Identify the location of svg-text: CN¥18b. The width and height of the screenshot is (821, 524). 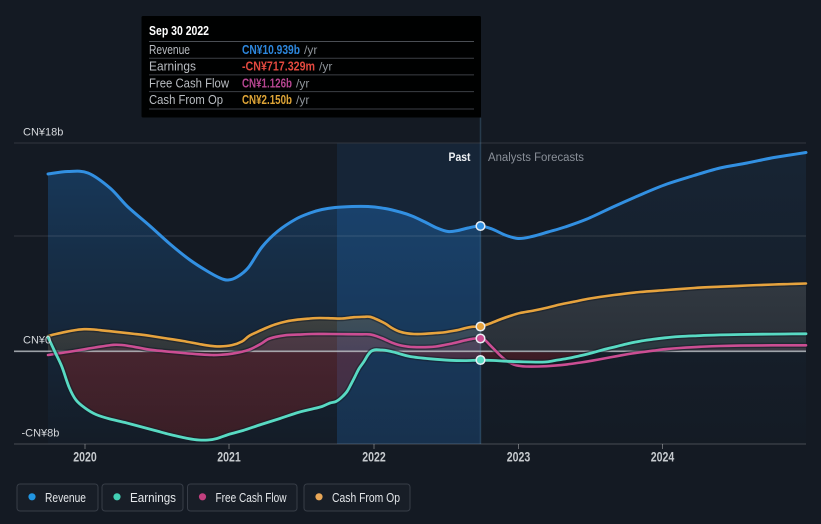
(43, 133).